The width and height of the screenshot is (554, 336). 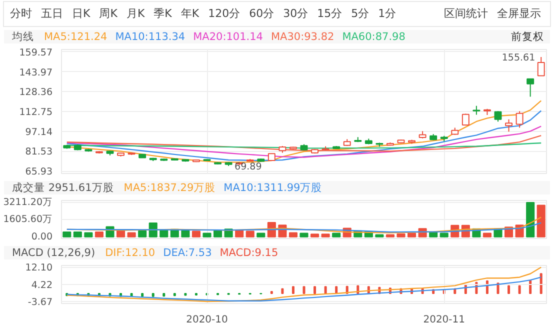 What do you see at coordinates (248, 167) in the screenshot?
I see `annotation: 69.89` at bounding box center [248, 167].